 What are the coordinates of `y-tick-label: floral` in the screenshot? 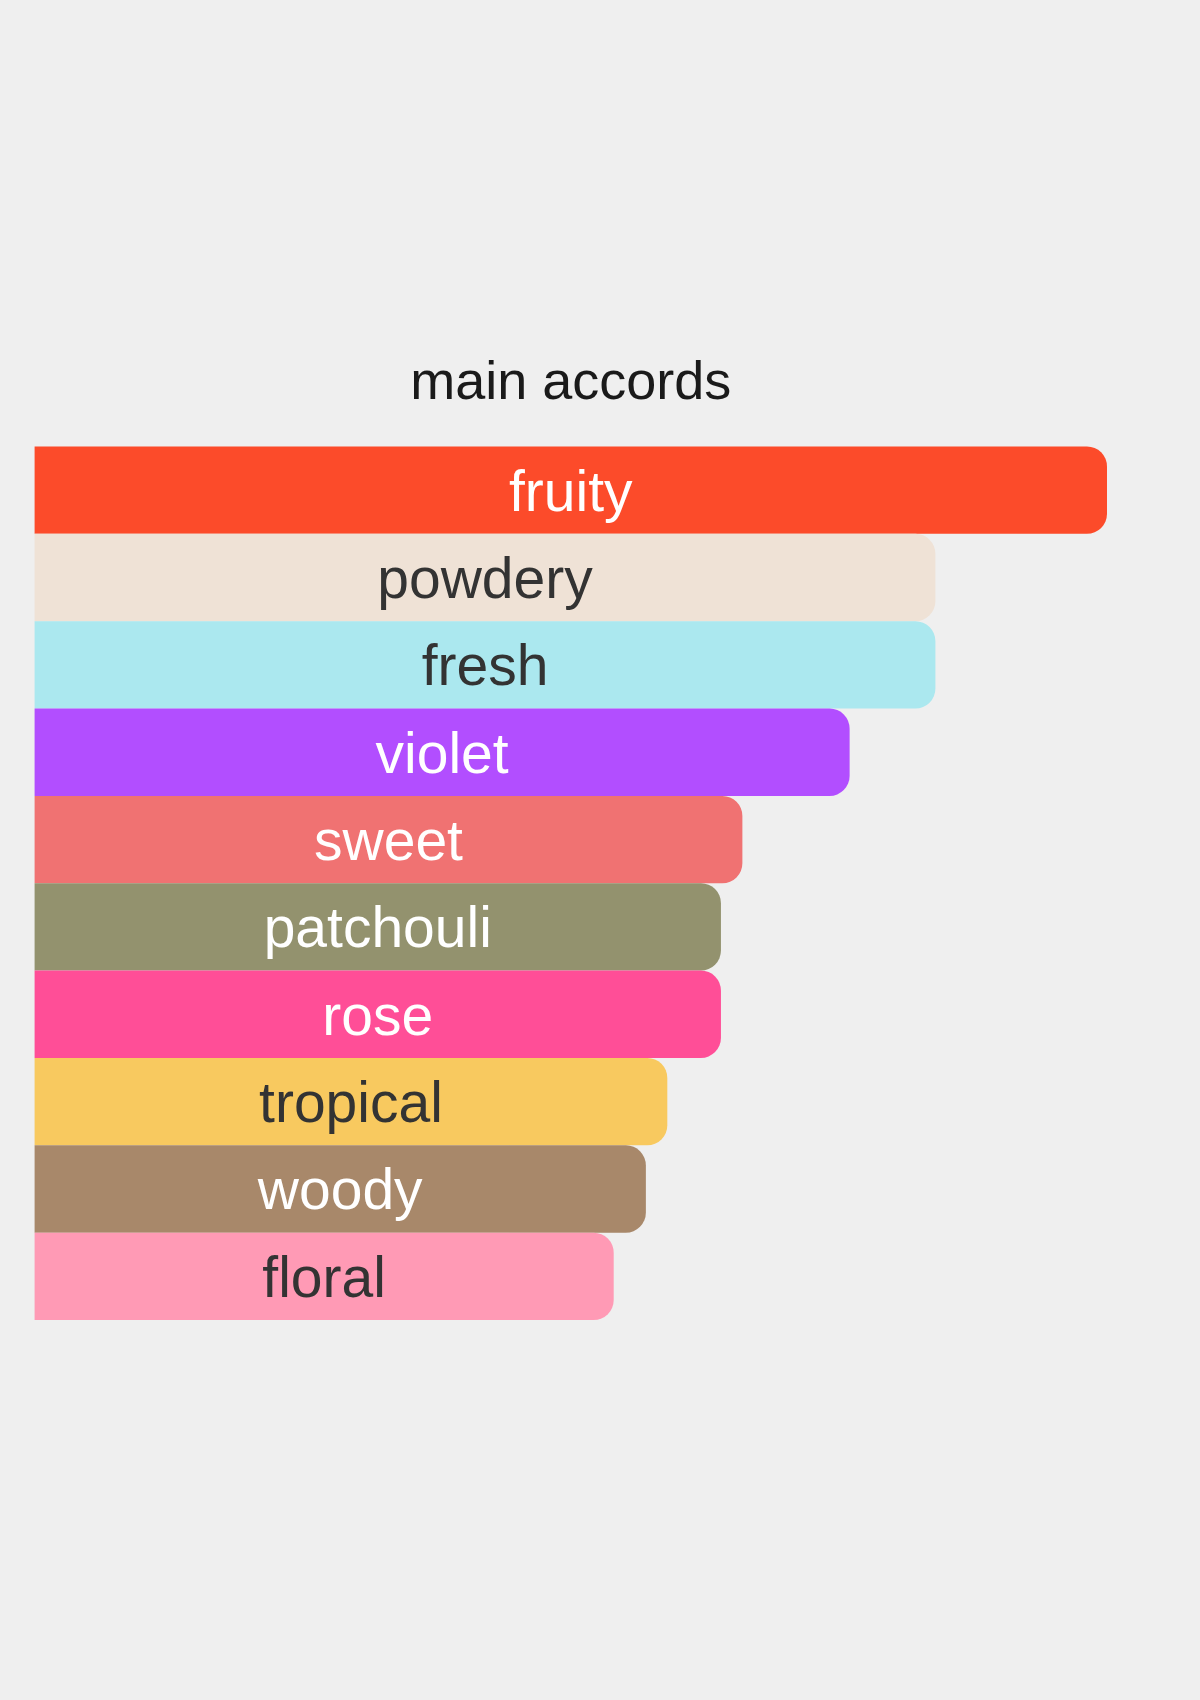 It's located at (324, 1276).